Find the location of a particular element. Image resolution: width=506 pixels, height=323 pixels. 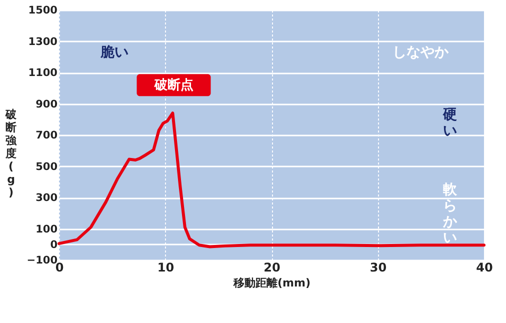

x-axis-title: 移動距離(mm) is located at coordinates (271, 283).